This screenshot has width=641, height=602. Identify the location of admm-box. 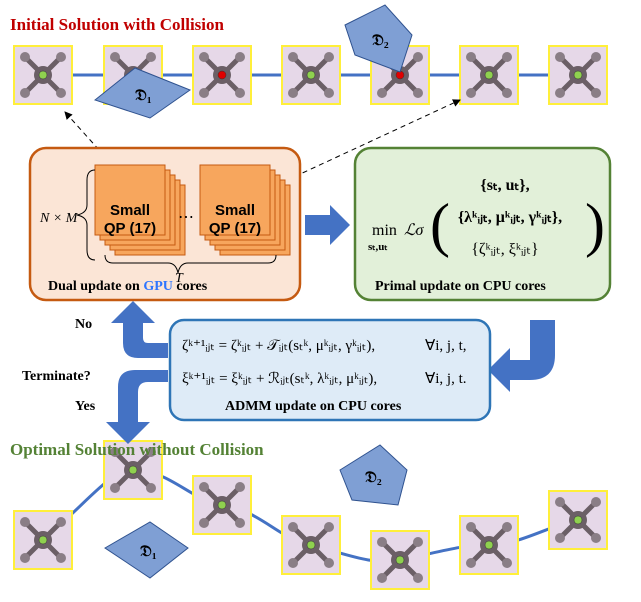
(330, 370).